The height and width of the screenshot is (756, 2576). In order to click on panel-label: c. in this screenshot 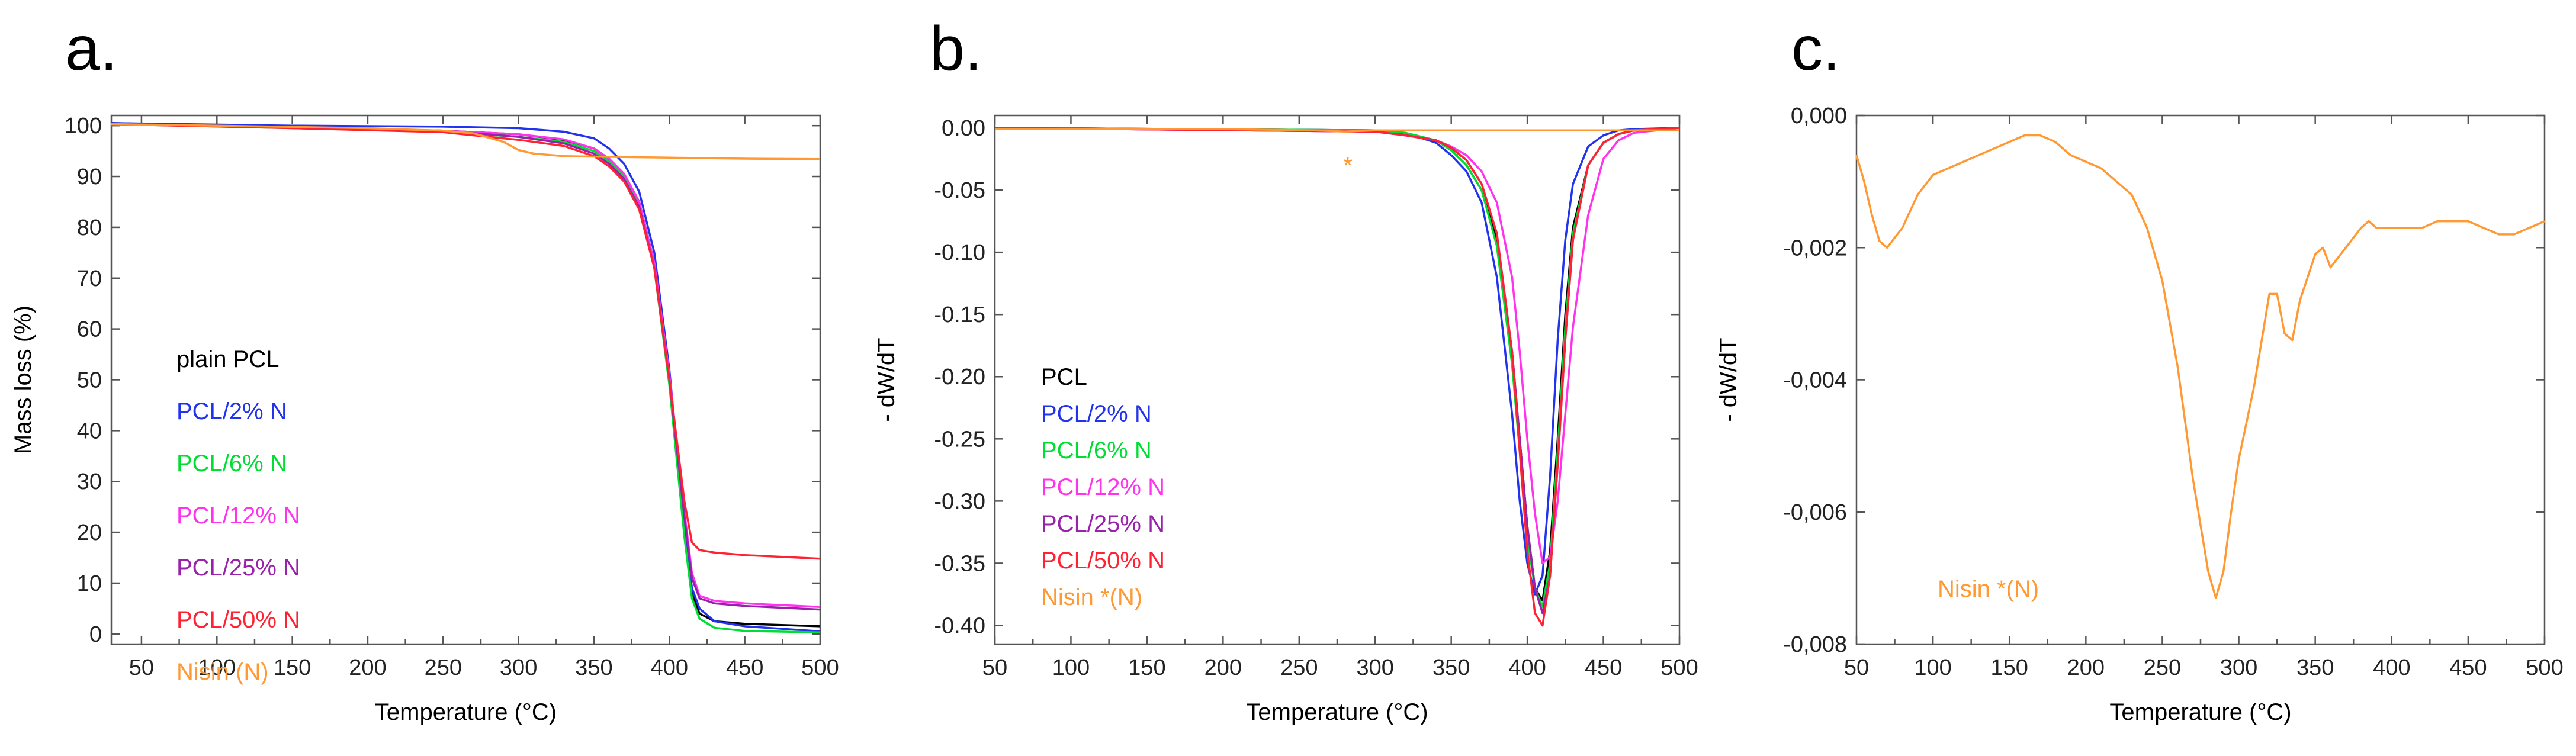, I will do `click(1815, 48)`.